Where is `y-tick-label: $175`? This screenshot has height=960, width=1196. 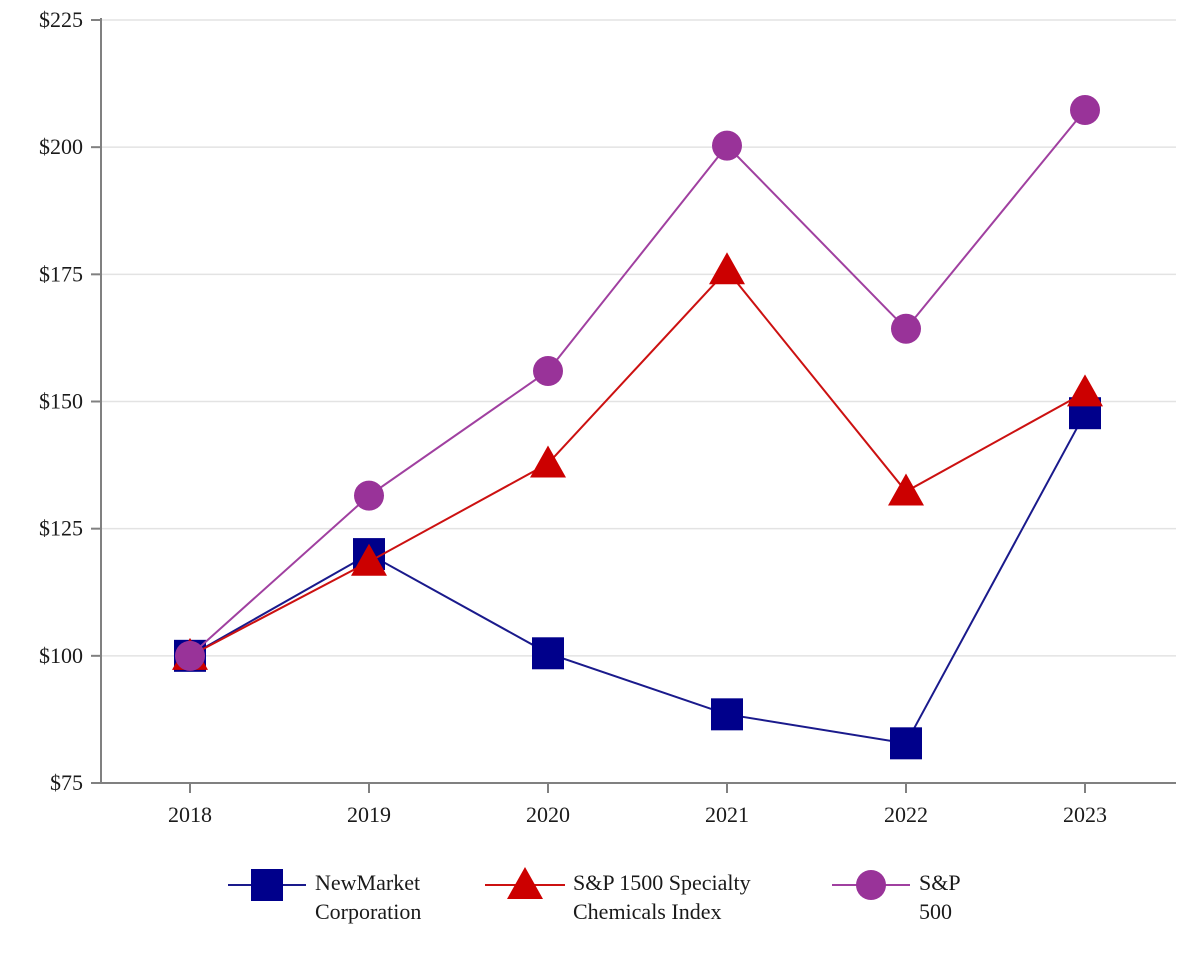 y-tick-label: $175 is located at coordinates (61, 273).